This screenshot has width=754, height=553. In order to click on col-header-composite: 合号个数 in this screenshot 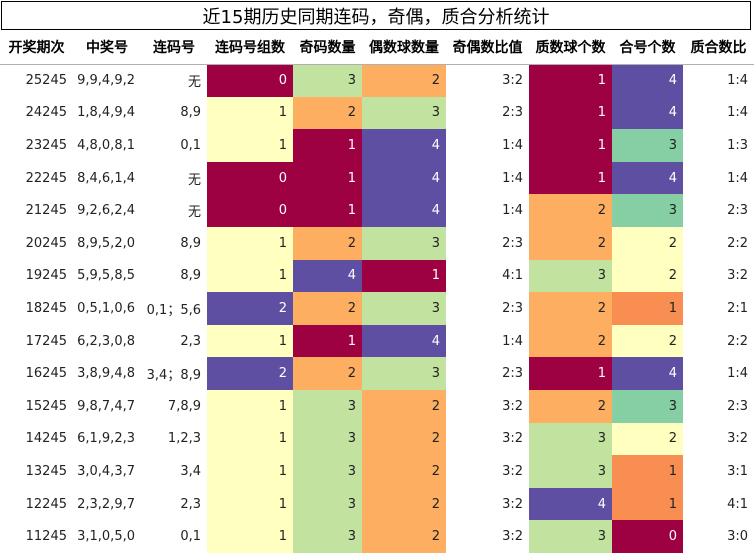, I will do `click(647, 48)`.